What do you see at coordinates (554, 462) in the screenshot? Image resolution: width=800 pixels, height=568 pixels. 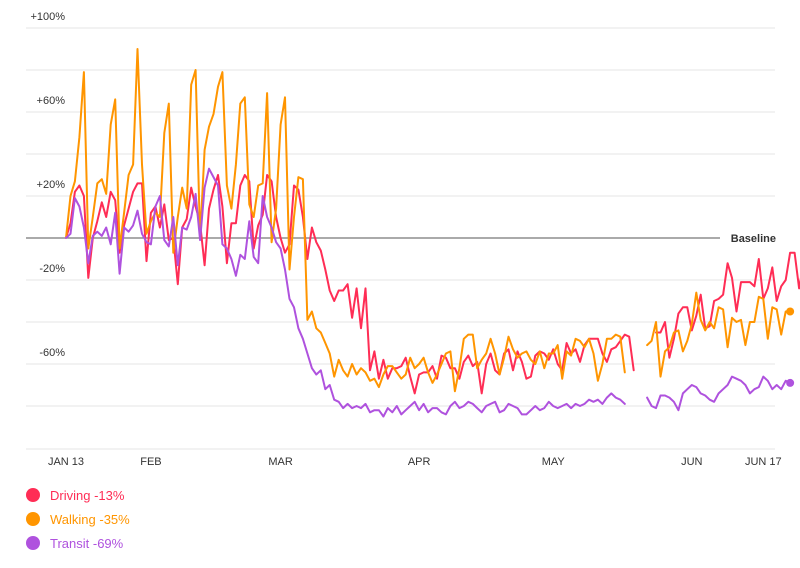 I see `x-tick-label: MAY` at bounding box center [554, 462].